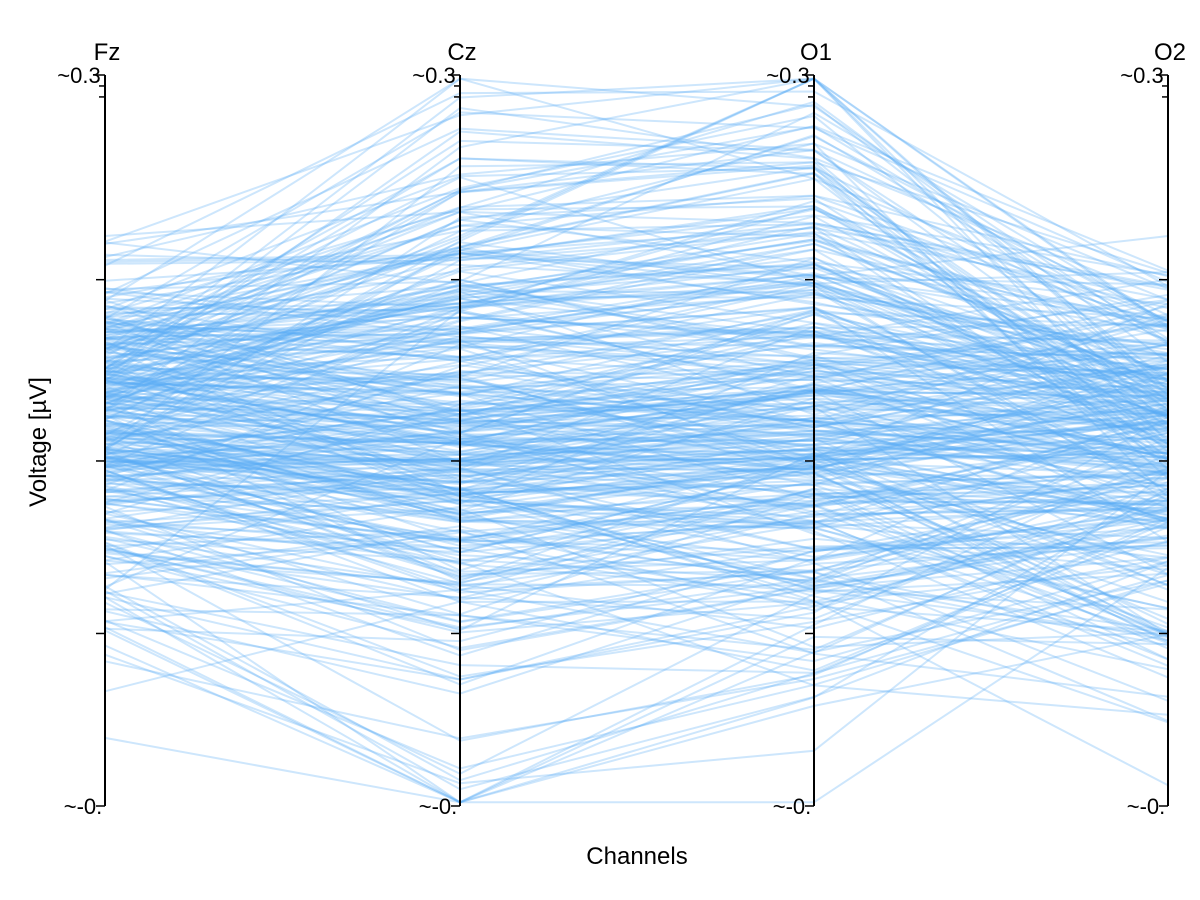 Image resolution: width=1200 pixels, height=900 pixels. Describe the element at coordinates (433, 75) in the screenshot. I see `tick-label-max: ~0.3` at that location.